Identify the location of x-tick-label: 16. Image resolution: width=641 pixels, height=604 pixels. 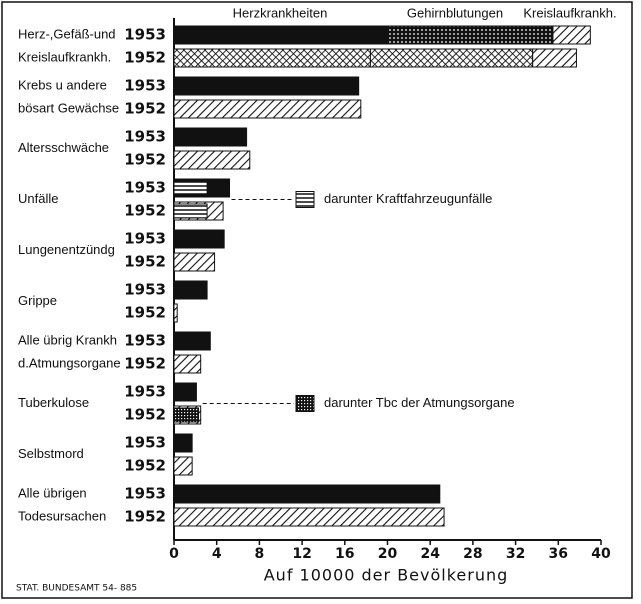
(344, 554).